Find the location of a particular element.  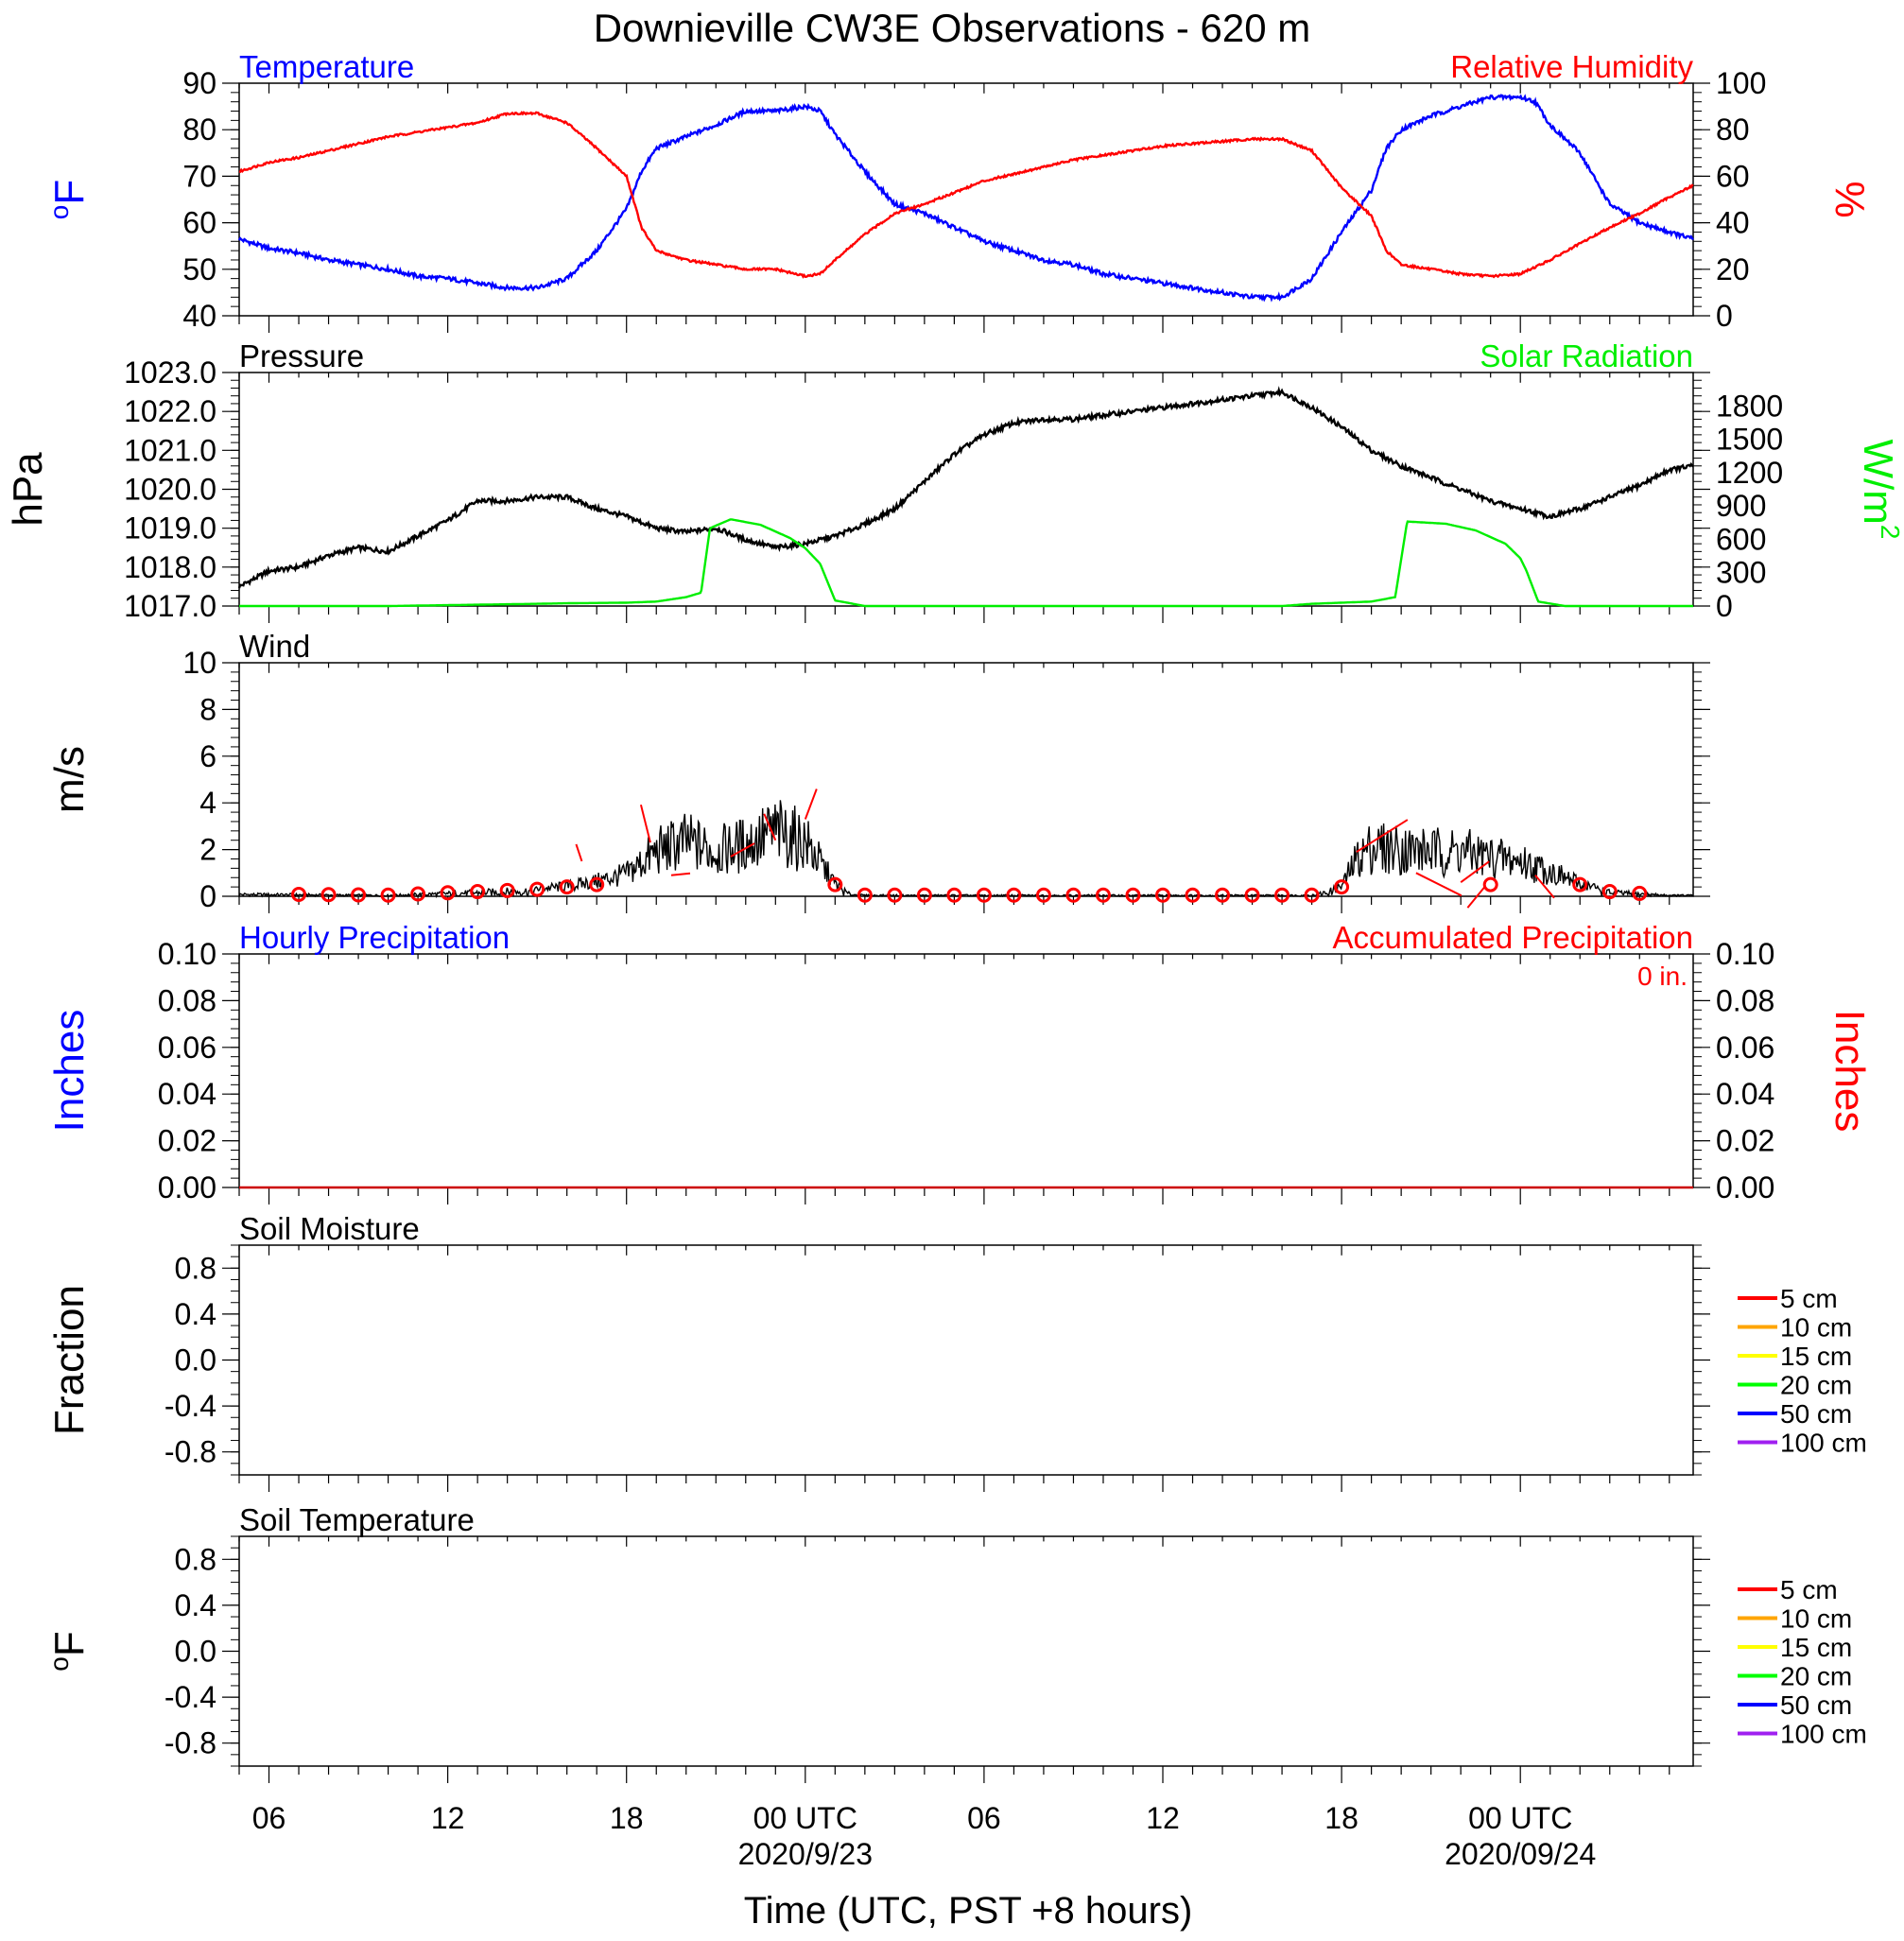

x-tick-label: 06 is located at coordinates (984, 1818).